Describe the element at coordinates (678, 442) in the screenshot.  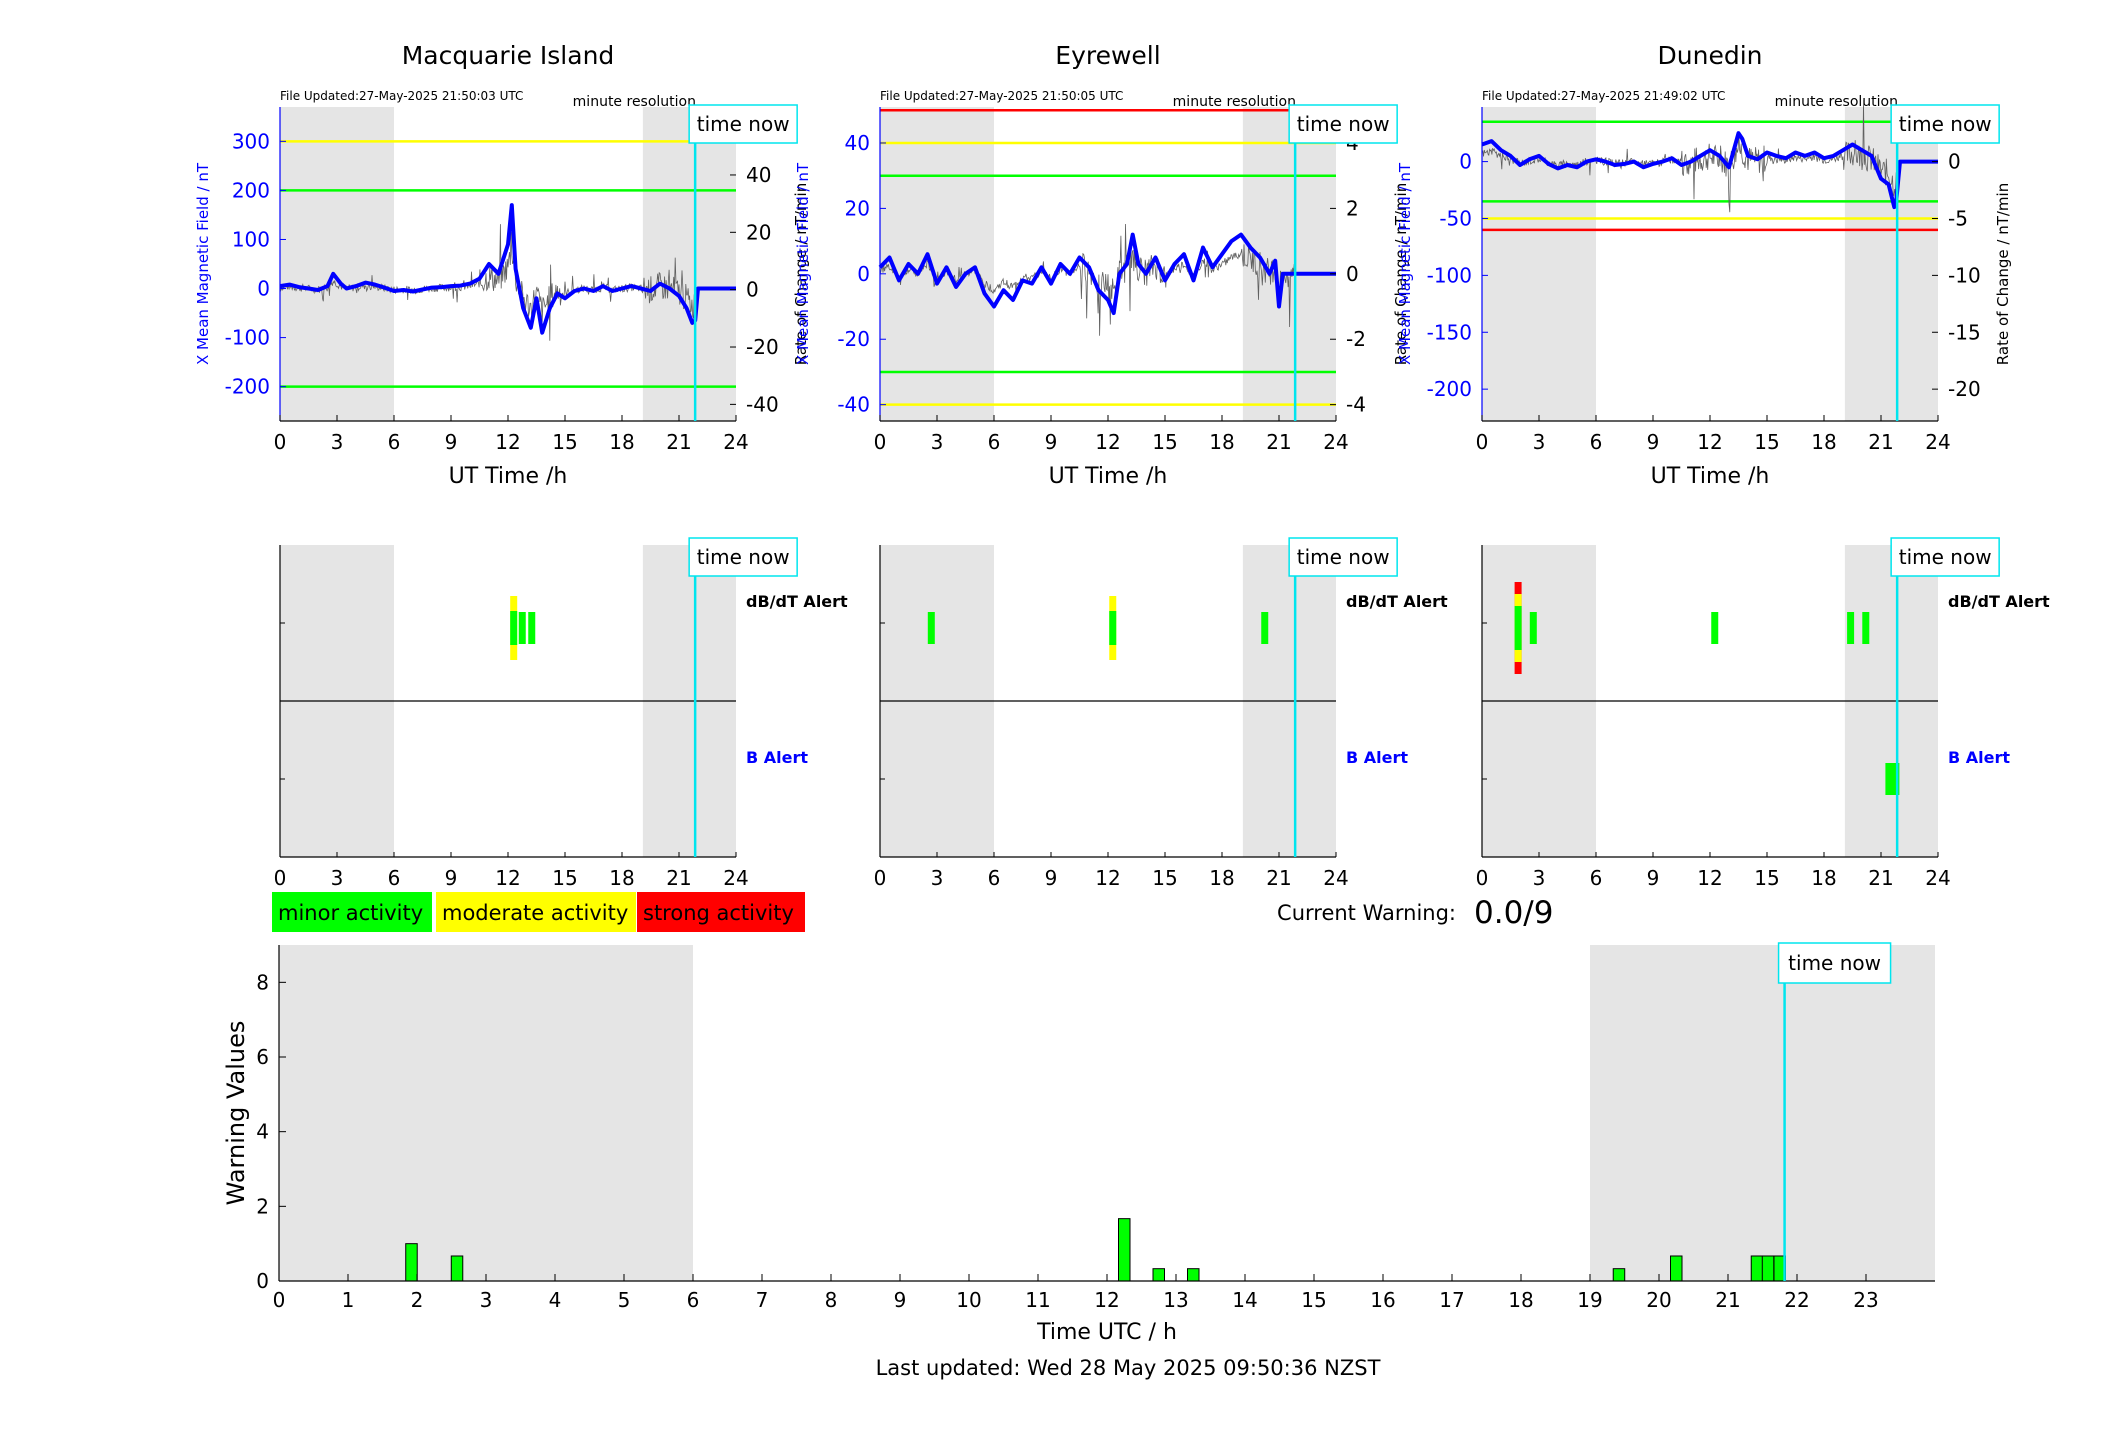
I see `x-tick-label: 21` at that location.